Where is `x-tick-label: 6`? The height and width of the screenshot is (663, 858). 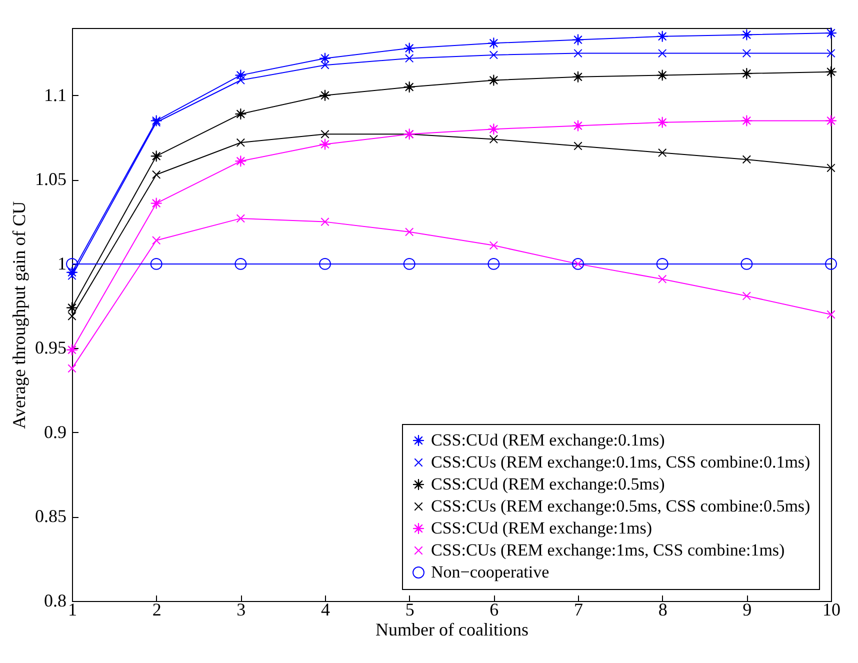
x-tick-label: 6 is located at coordinates (494, 610).